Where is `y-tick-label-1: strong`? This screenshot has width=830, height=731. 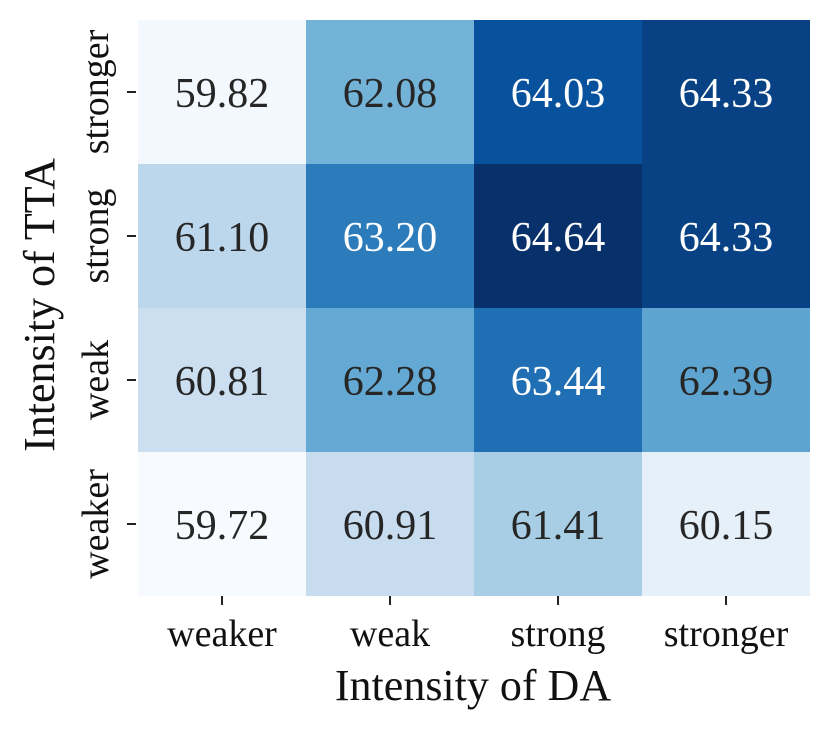
y-tick-label-1: strong is located at coordinates (96, 236).